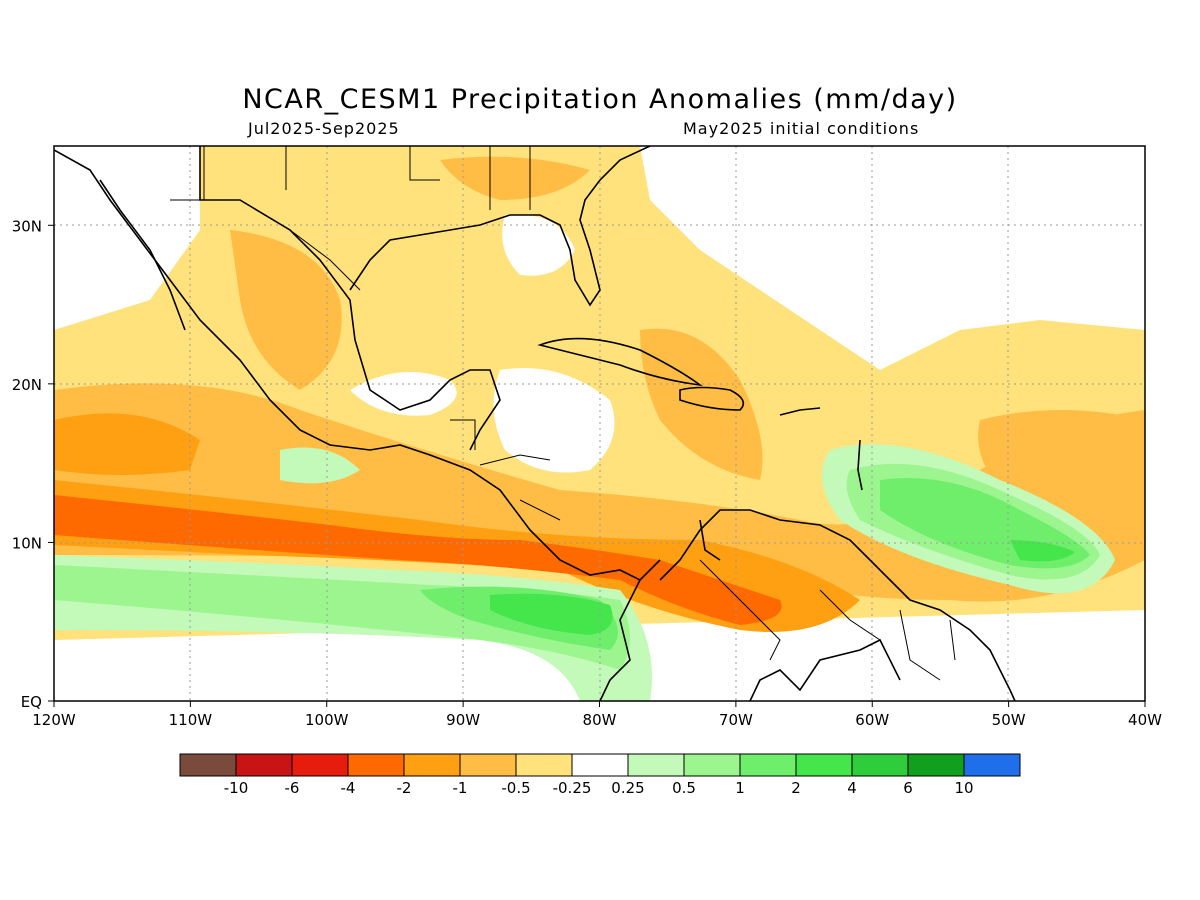  I want to click on colorbar-label: 2, so click(796, 788).